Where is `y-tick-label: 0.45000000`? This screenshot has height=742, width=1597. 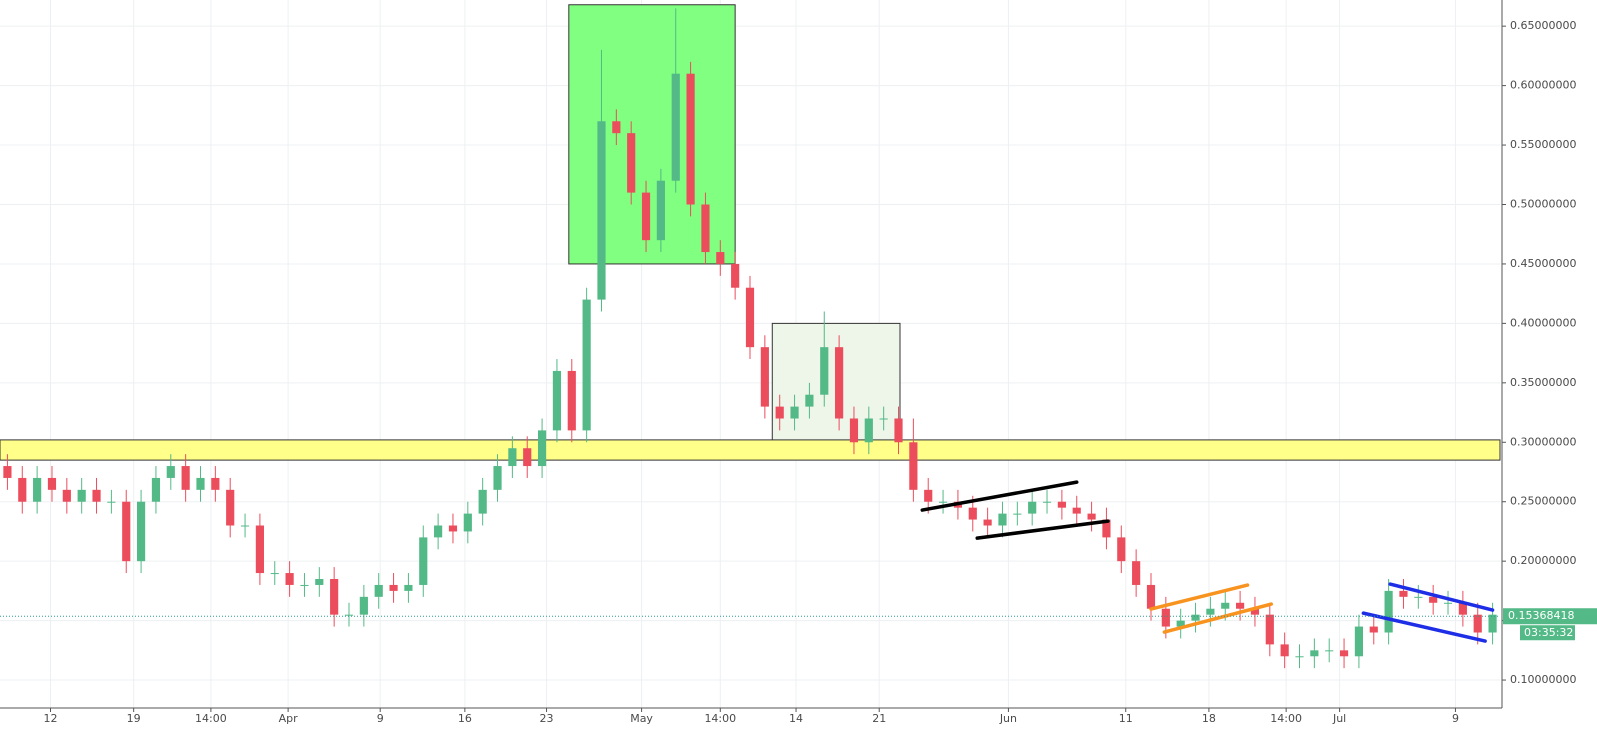 y-tick-label: 0.45000000 is located at coordinates (1543, 263).